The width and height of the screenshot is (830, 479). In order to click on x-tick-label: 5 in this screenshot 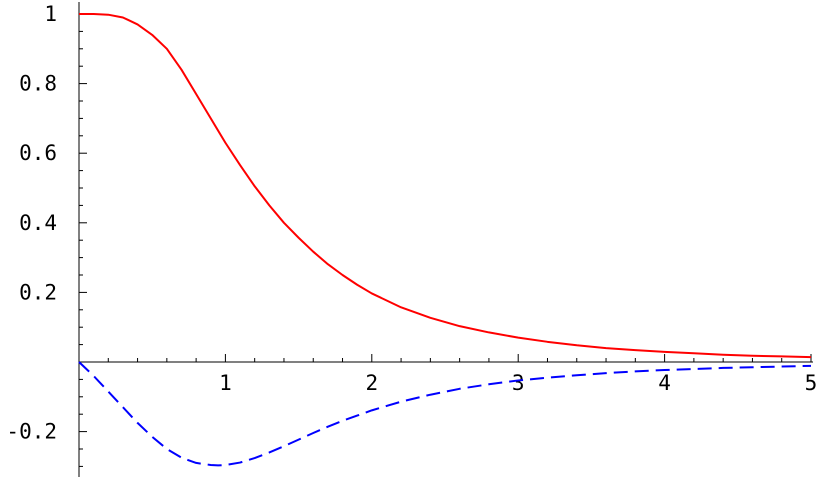, I will do `click(811, 383)`.